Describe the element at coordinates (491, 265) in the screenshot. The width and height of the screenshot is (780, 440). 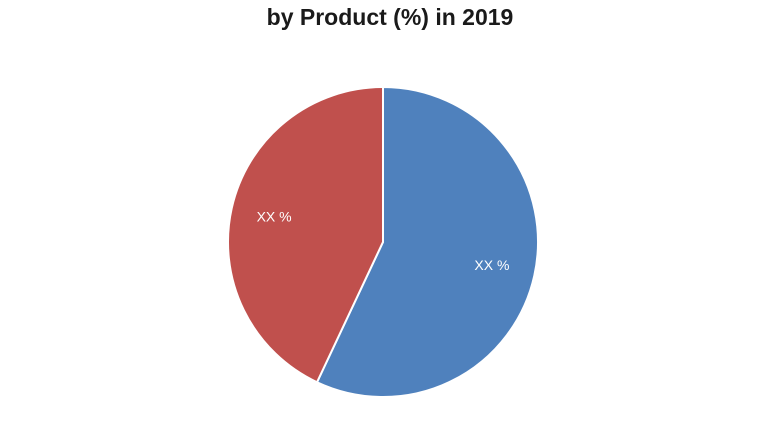
I see `slice-label-1: XX %` at that location.